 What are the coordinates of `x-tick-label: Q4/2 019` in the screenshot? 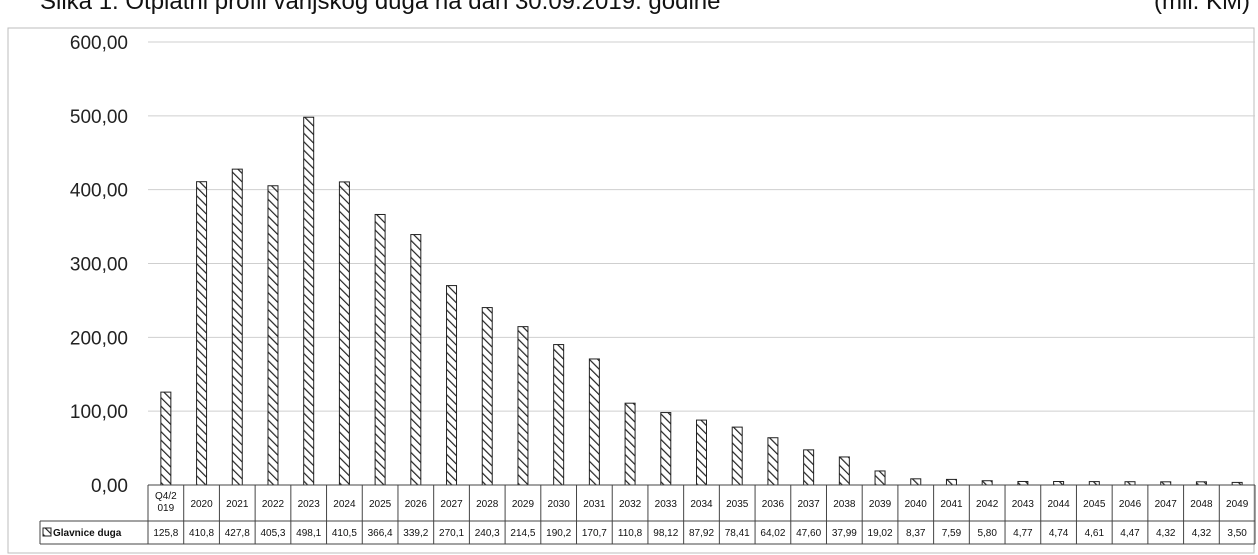 It's located at (166, 502).